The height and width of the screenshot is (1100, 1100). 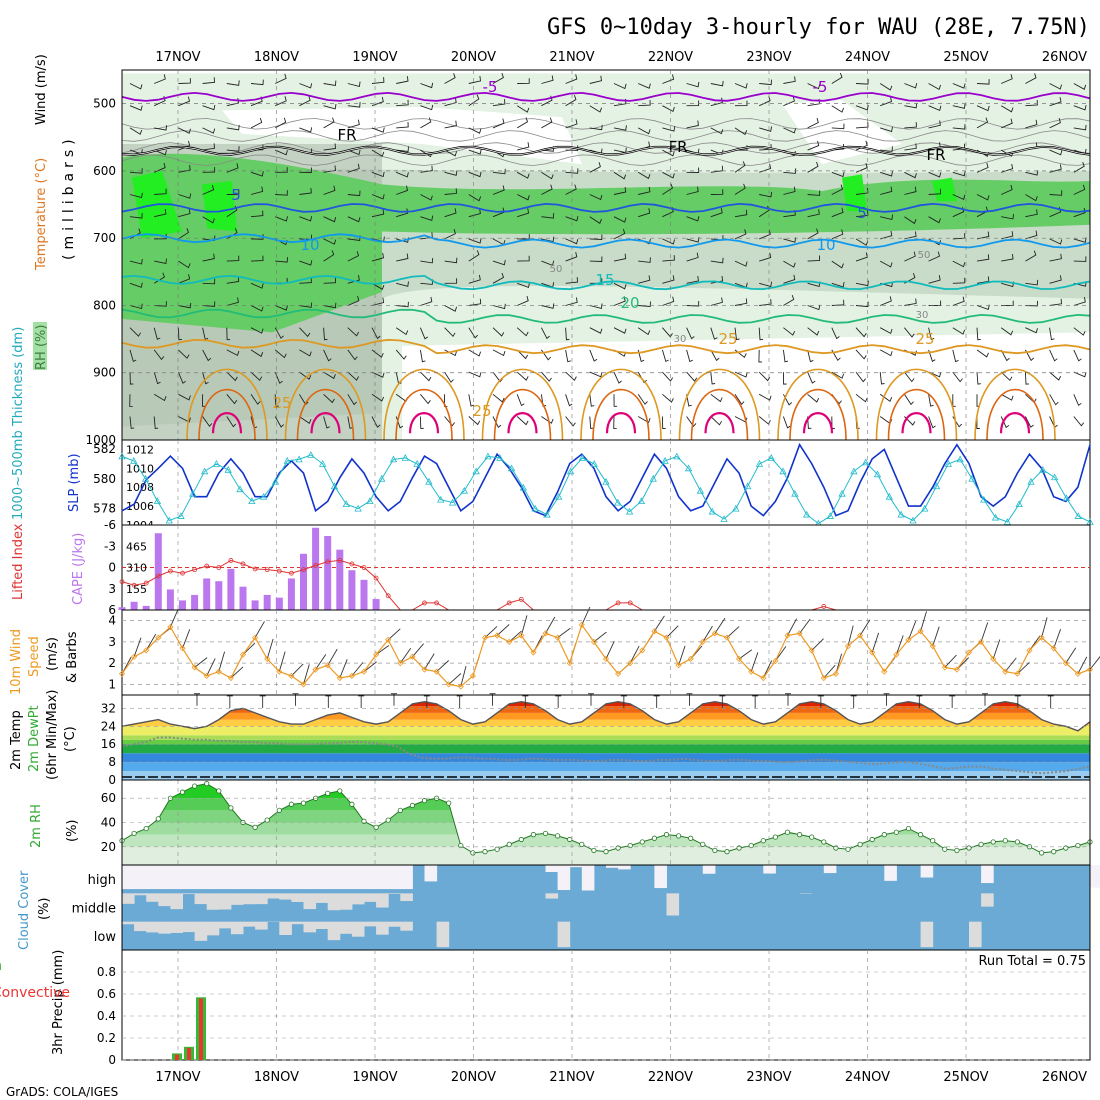 I want to click on contour-label: FR, so click(x=346, y=135).